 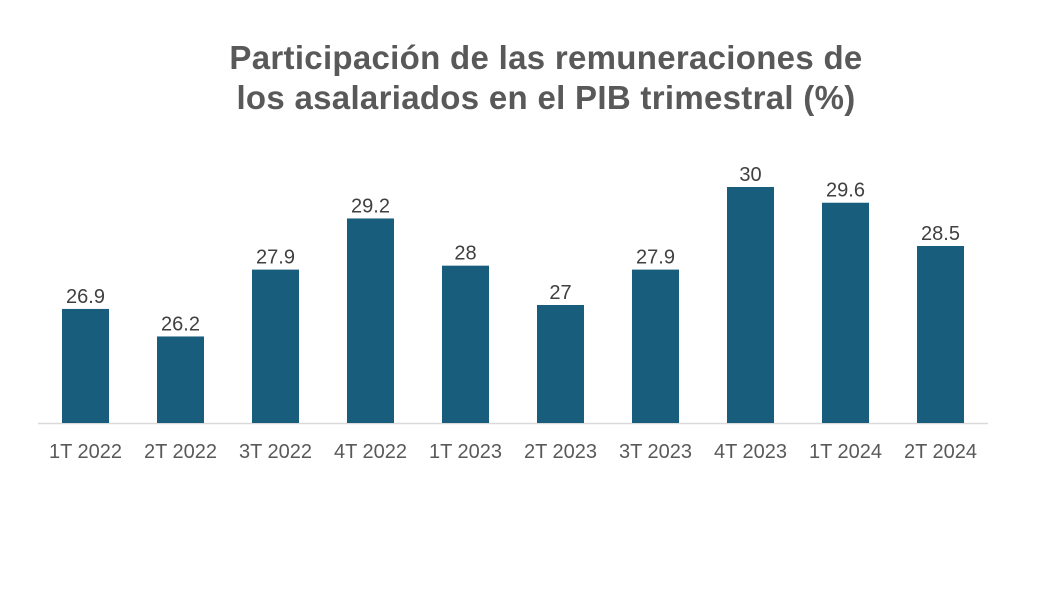 I want to click on data-label: 28.5, so click(x=940, y=234).